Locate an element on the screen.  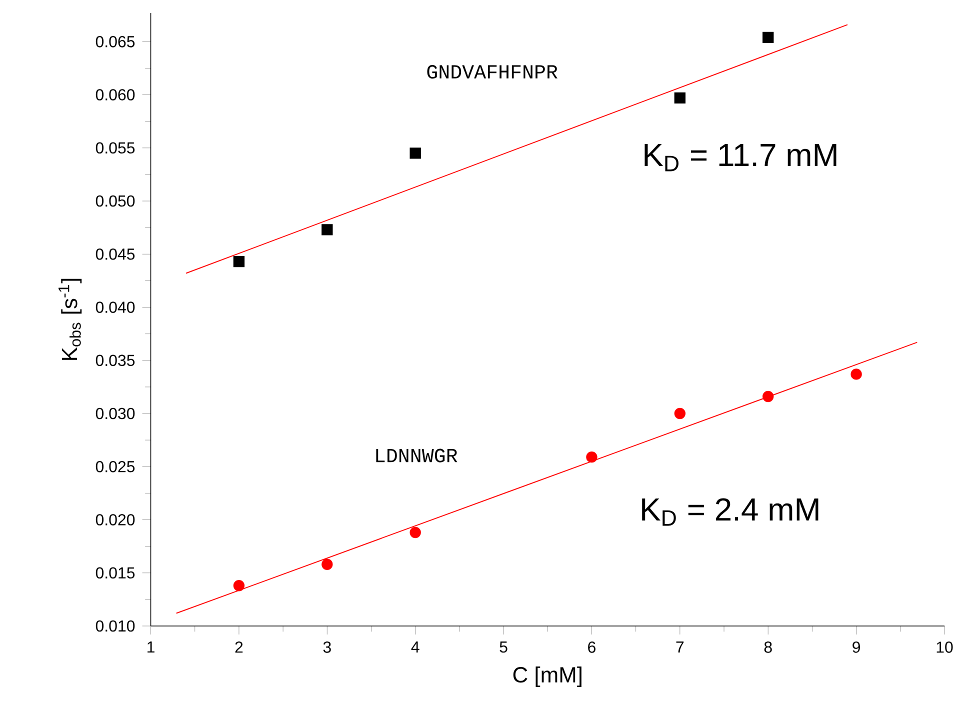
y-tick-label: 0.055 is located at coordinates (115, 148).